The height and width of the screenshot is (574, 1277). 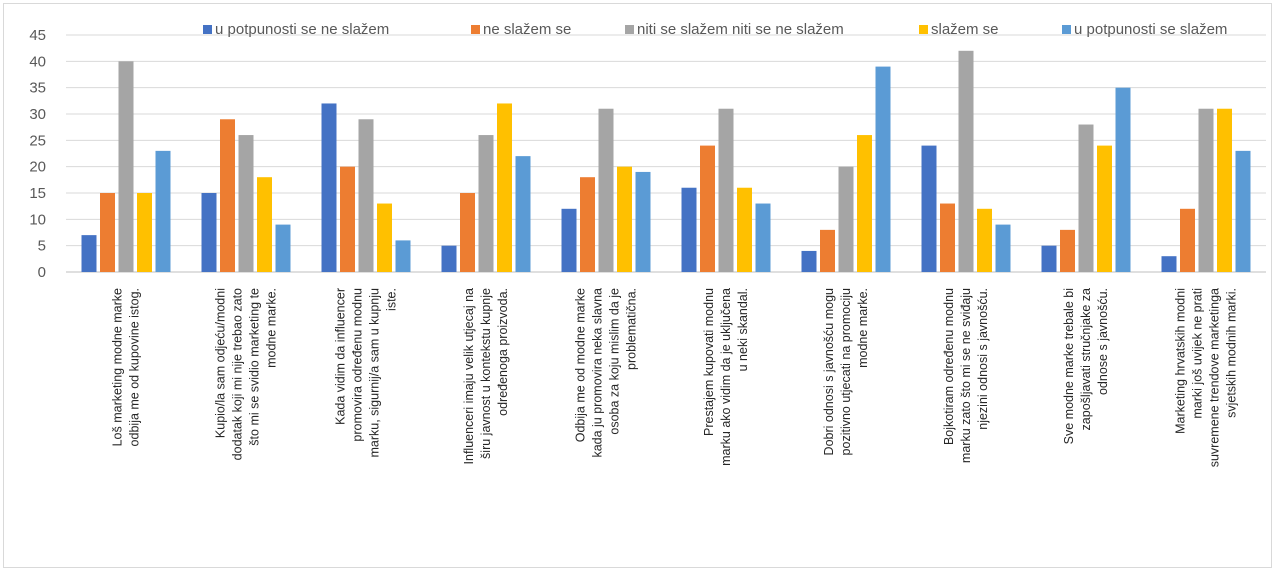 What do you see at coordinates (221, 363) in the screenshot?
I see `x-category-label-line: Kupio/la sam odjeću/modni` at bounding box center [221, 363].